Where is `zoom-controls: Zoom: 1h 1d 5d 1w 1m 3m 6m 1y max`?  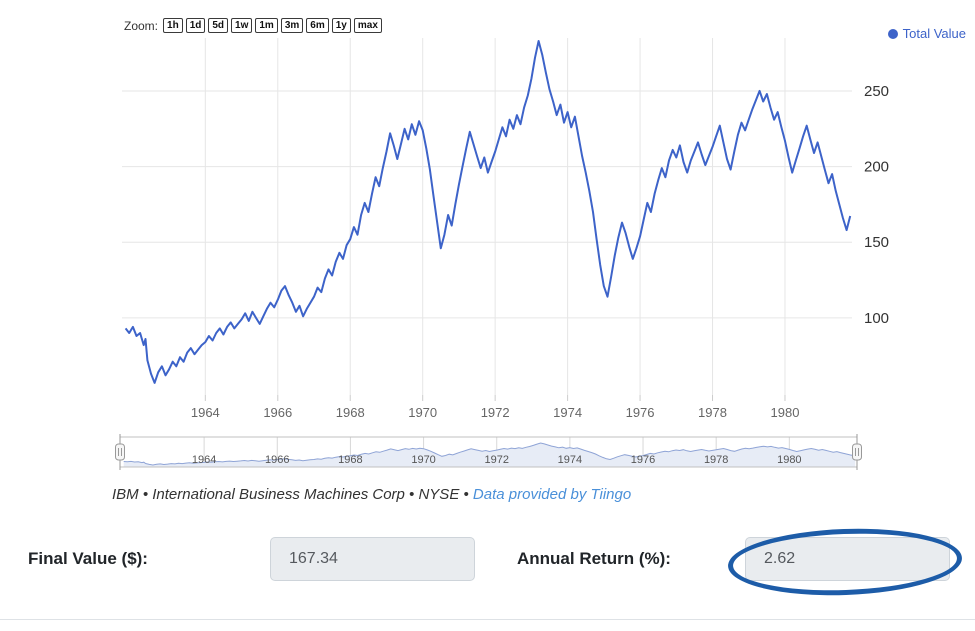 zoom-controls: Zoom: 1h 1d 5d 1w 1m 3m 6m 1y max is located at coordinates (253, 25).